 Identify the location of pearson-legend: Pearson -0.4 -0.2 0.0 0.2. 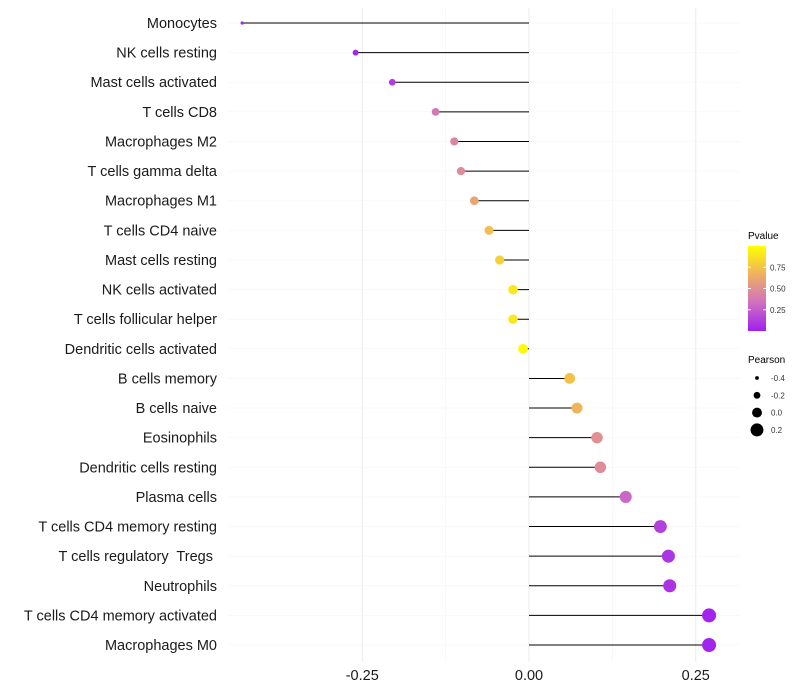
(766, 396).